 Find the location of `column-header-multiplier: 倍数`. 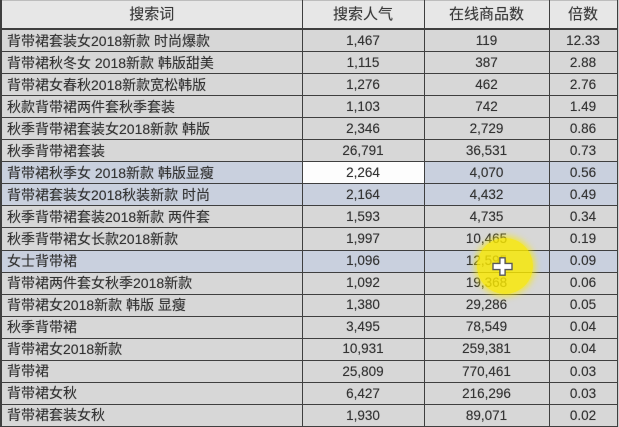

column-header-multiplier: 倍数 is located at coordinates (583, 15).